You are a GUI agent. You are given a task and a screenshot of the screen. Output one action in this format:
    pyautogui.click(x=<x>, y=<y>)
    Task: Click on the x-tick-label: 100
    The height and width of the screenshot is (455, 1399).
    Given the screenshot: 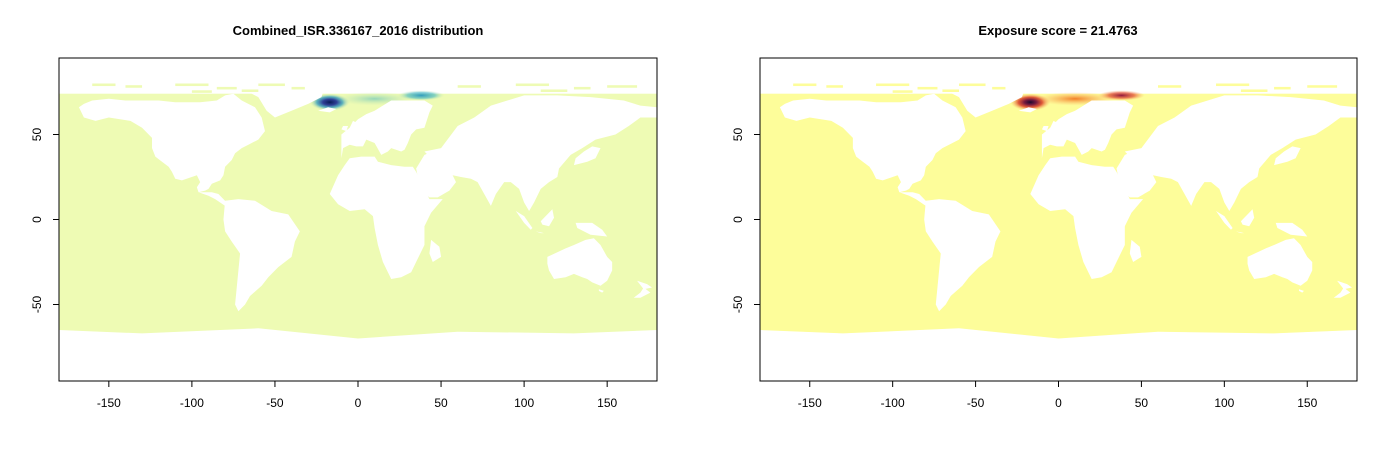 What is the action you would take?
    pyautogui.click(x=524, y=403)
    